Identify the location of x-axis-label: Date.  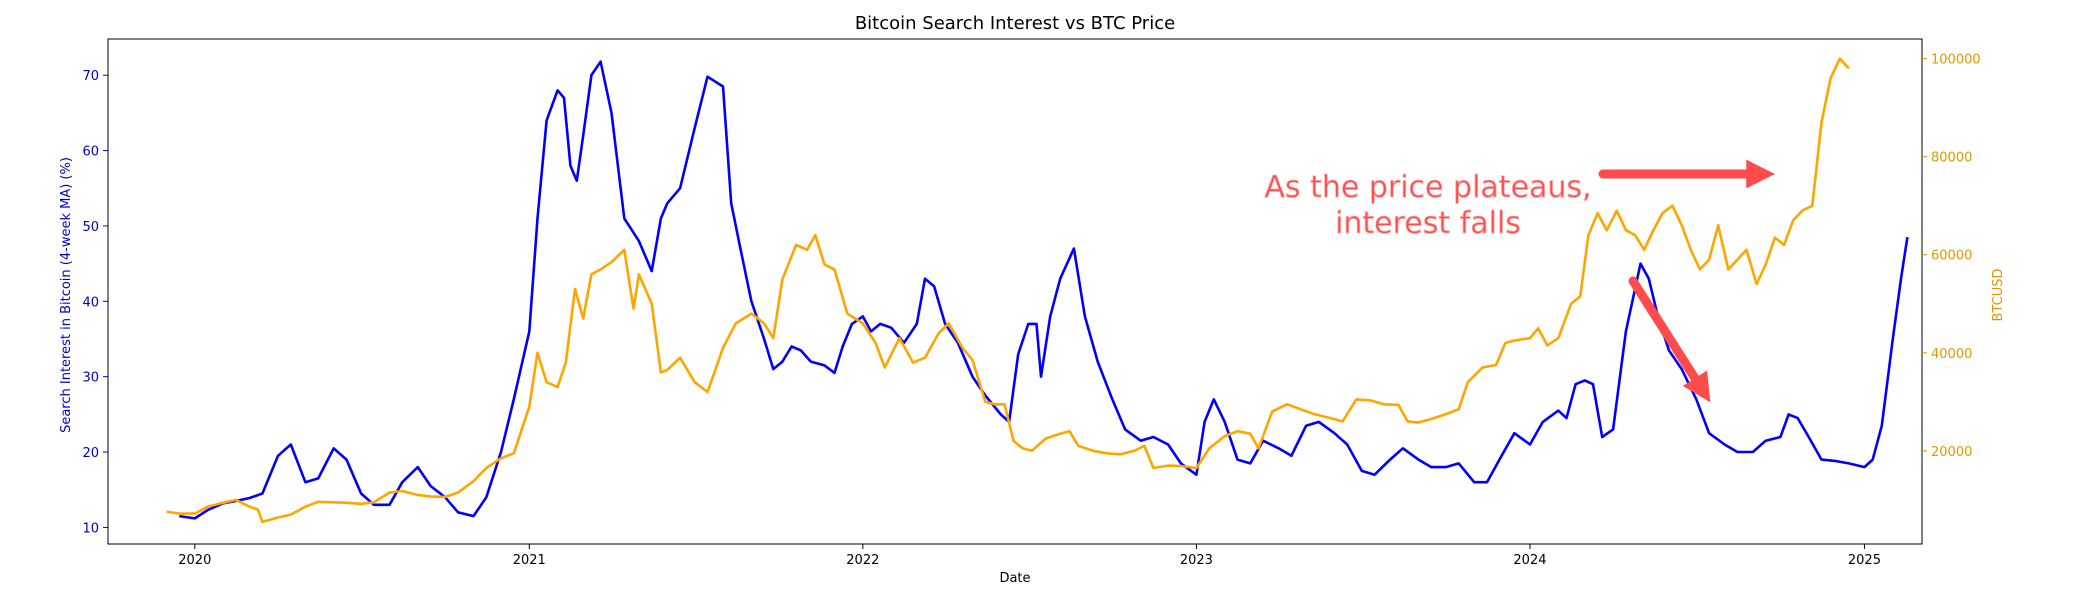
(1014, 578).